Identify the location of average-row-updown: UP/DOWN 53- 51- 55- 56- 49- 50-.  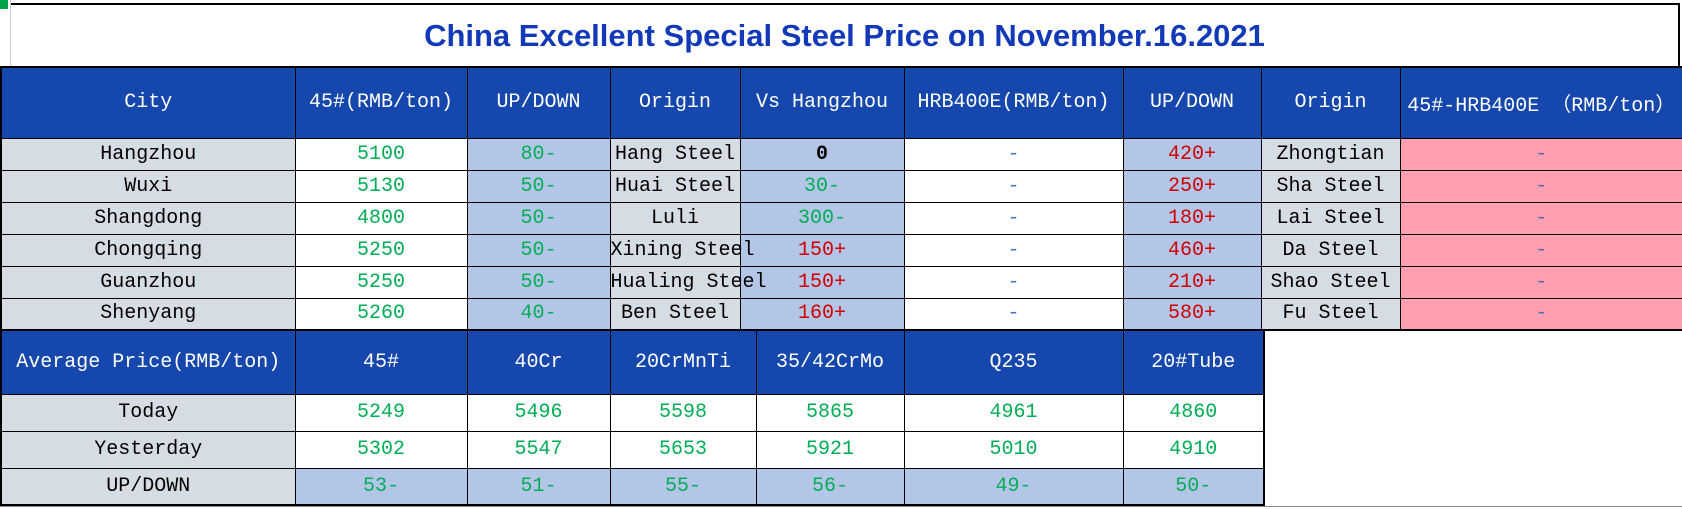
(632, 486).